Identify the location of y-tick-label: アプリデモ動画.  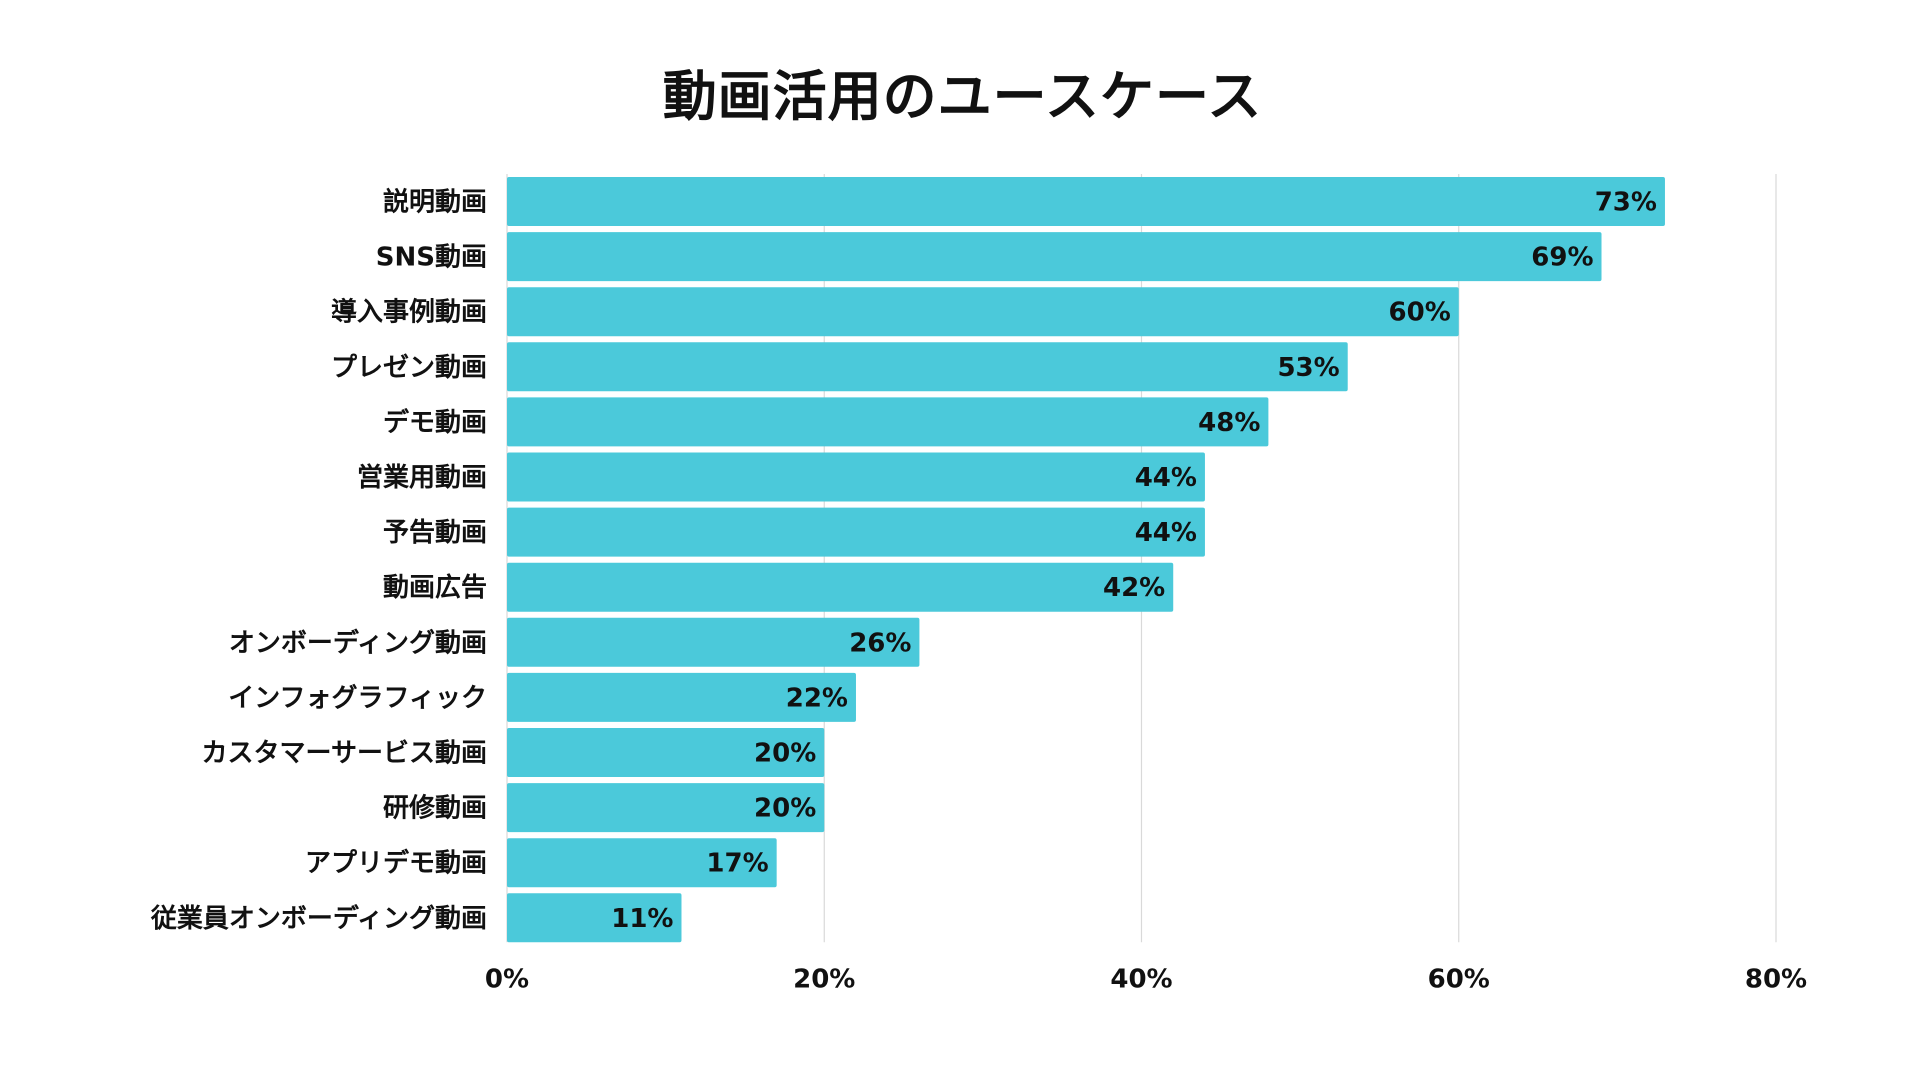
(396, 863).